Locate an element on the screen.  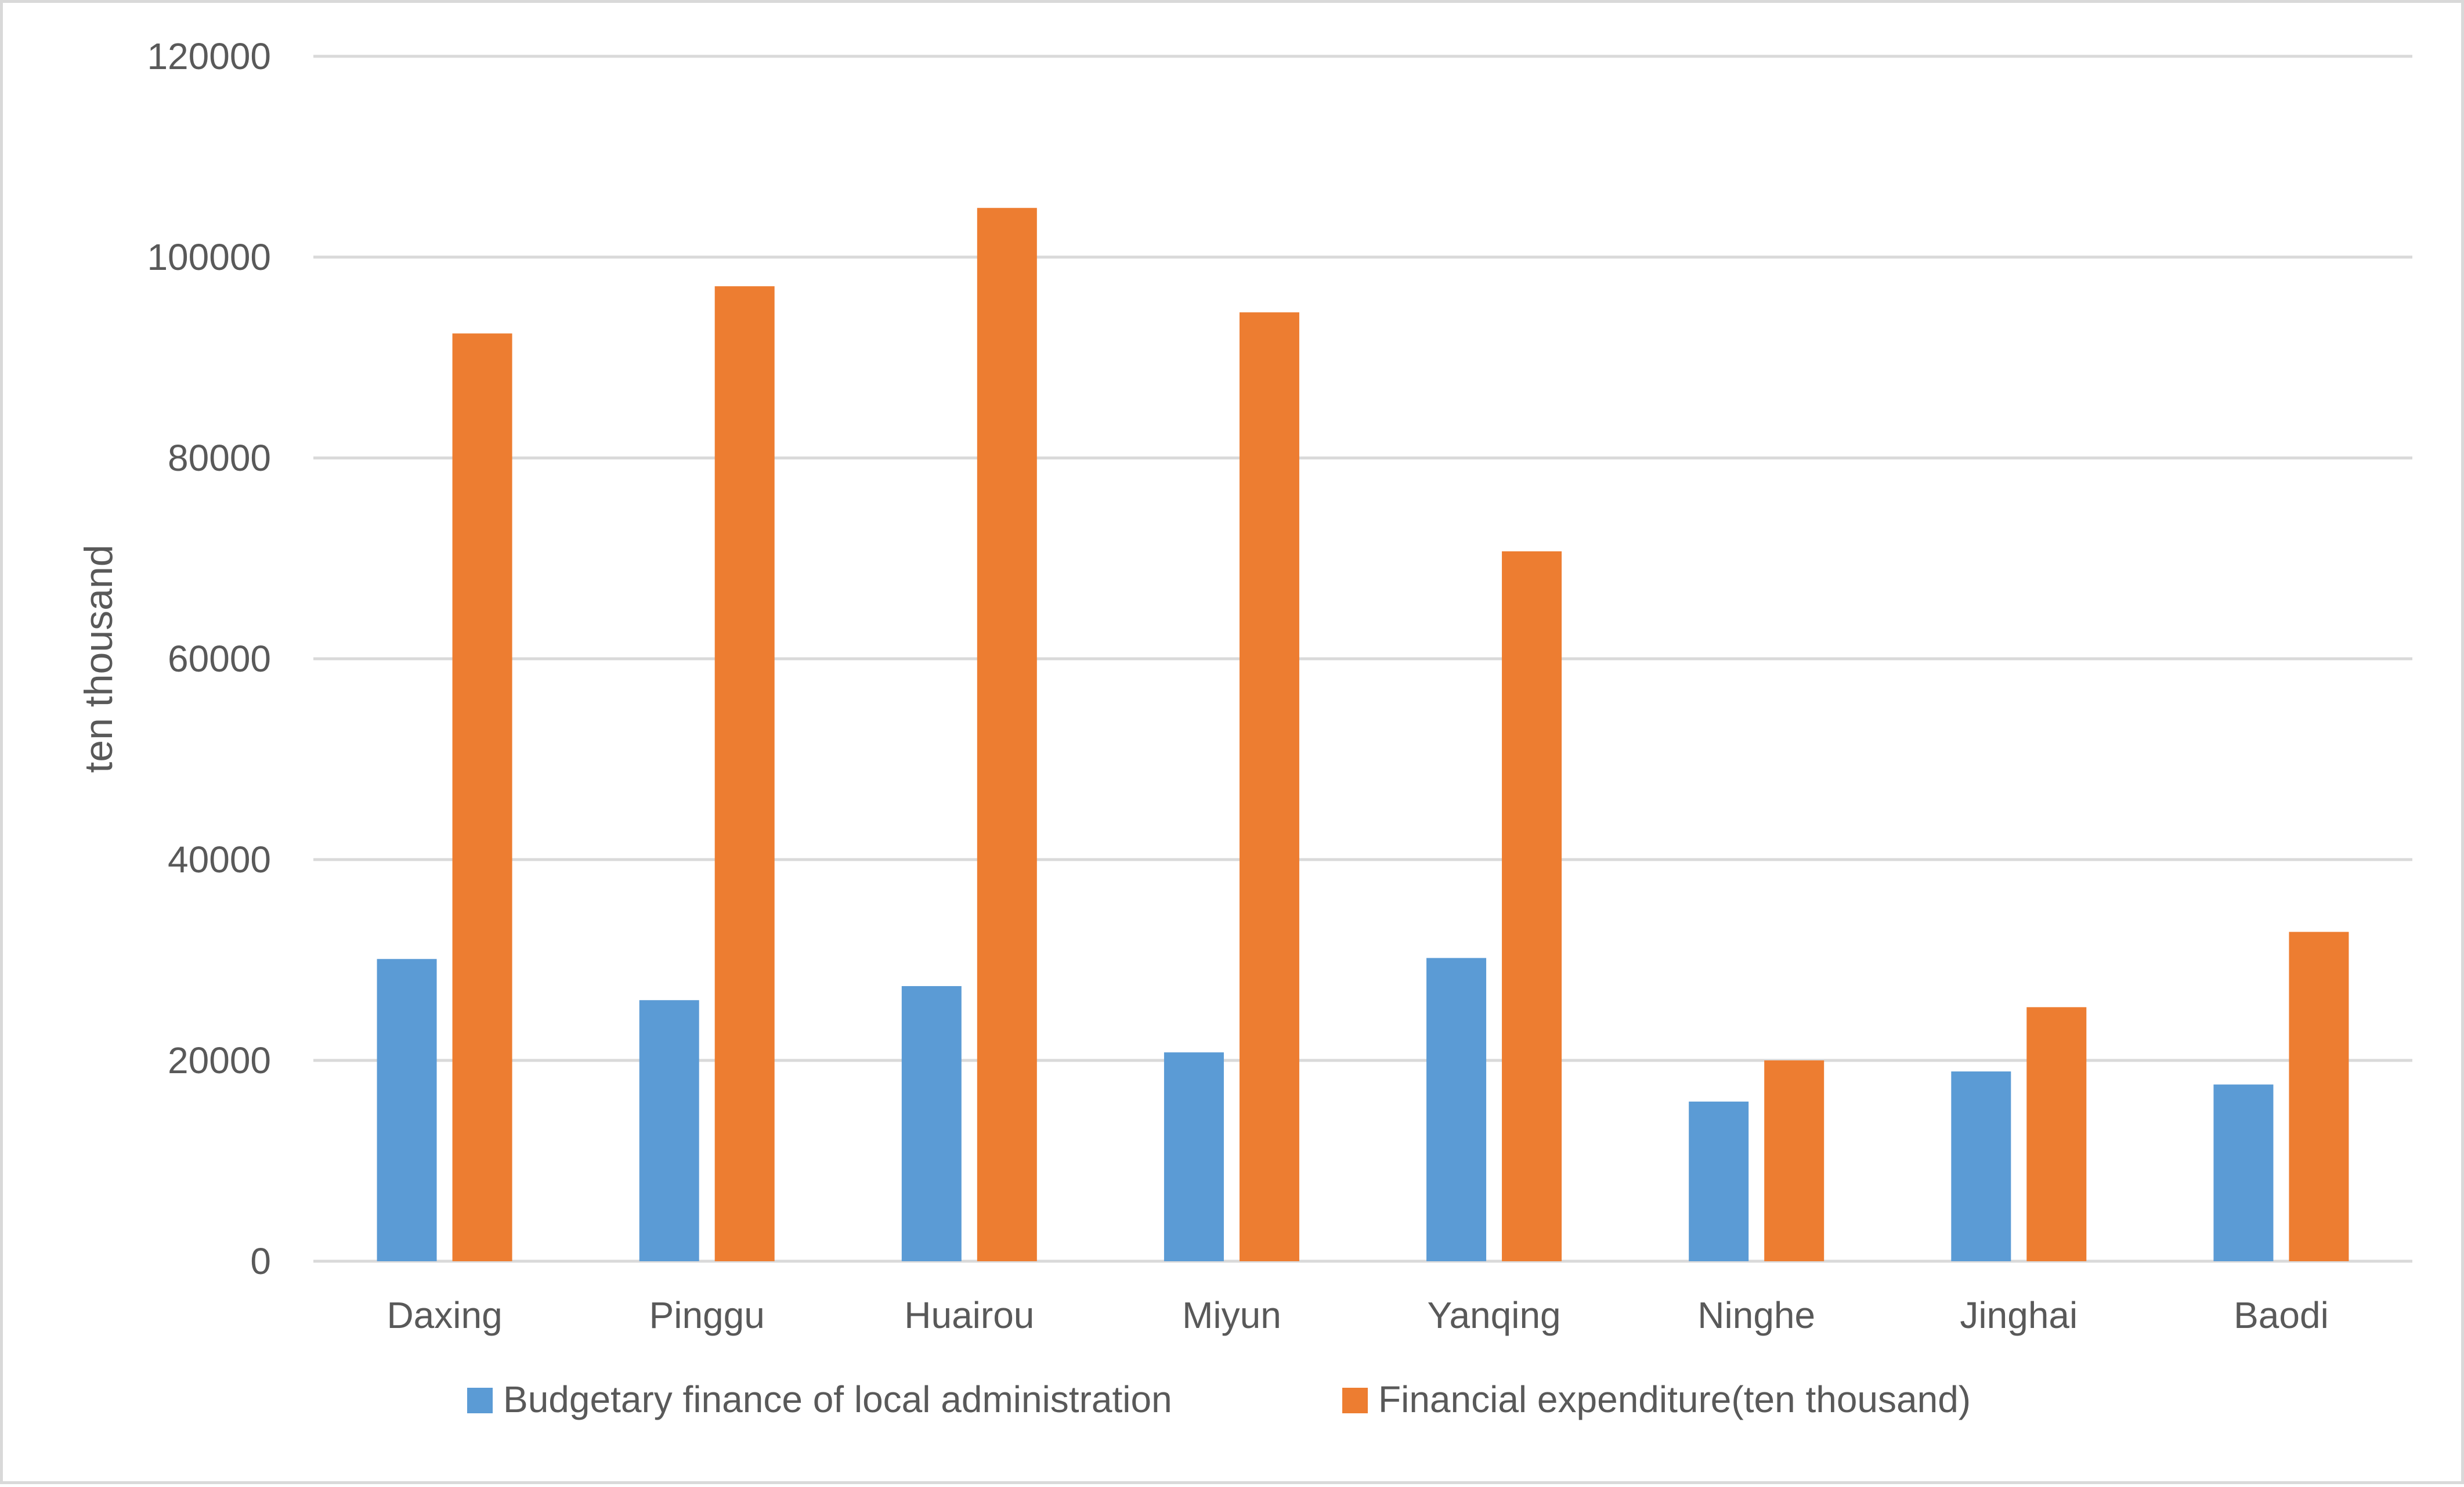
y-tick-label: 80000 is located at coordinates (219, 458).